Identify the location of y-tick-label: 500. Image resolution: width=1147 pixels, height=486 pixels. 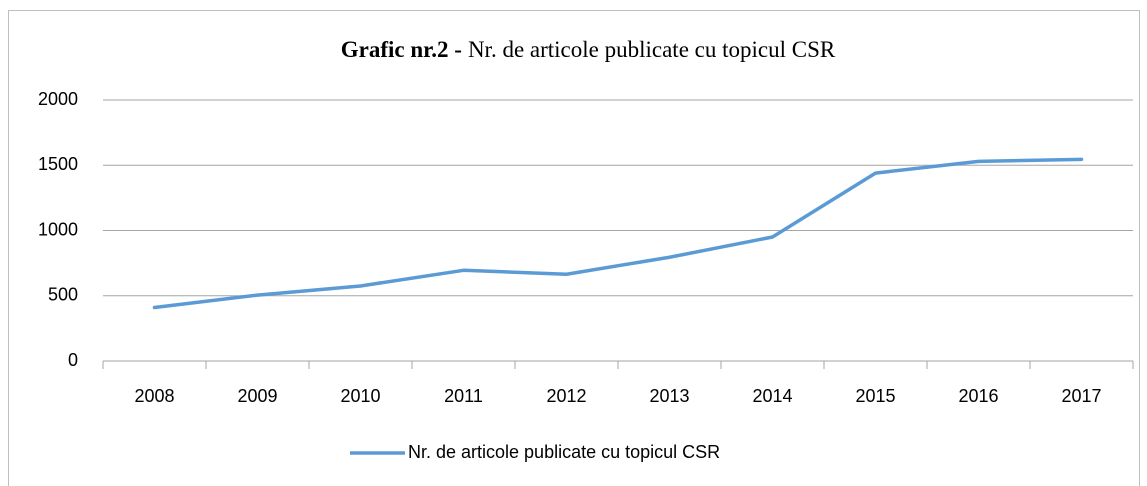
(63, 295).